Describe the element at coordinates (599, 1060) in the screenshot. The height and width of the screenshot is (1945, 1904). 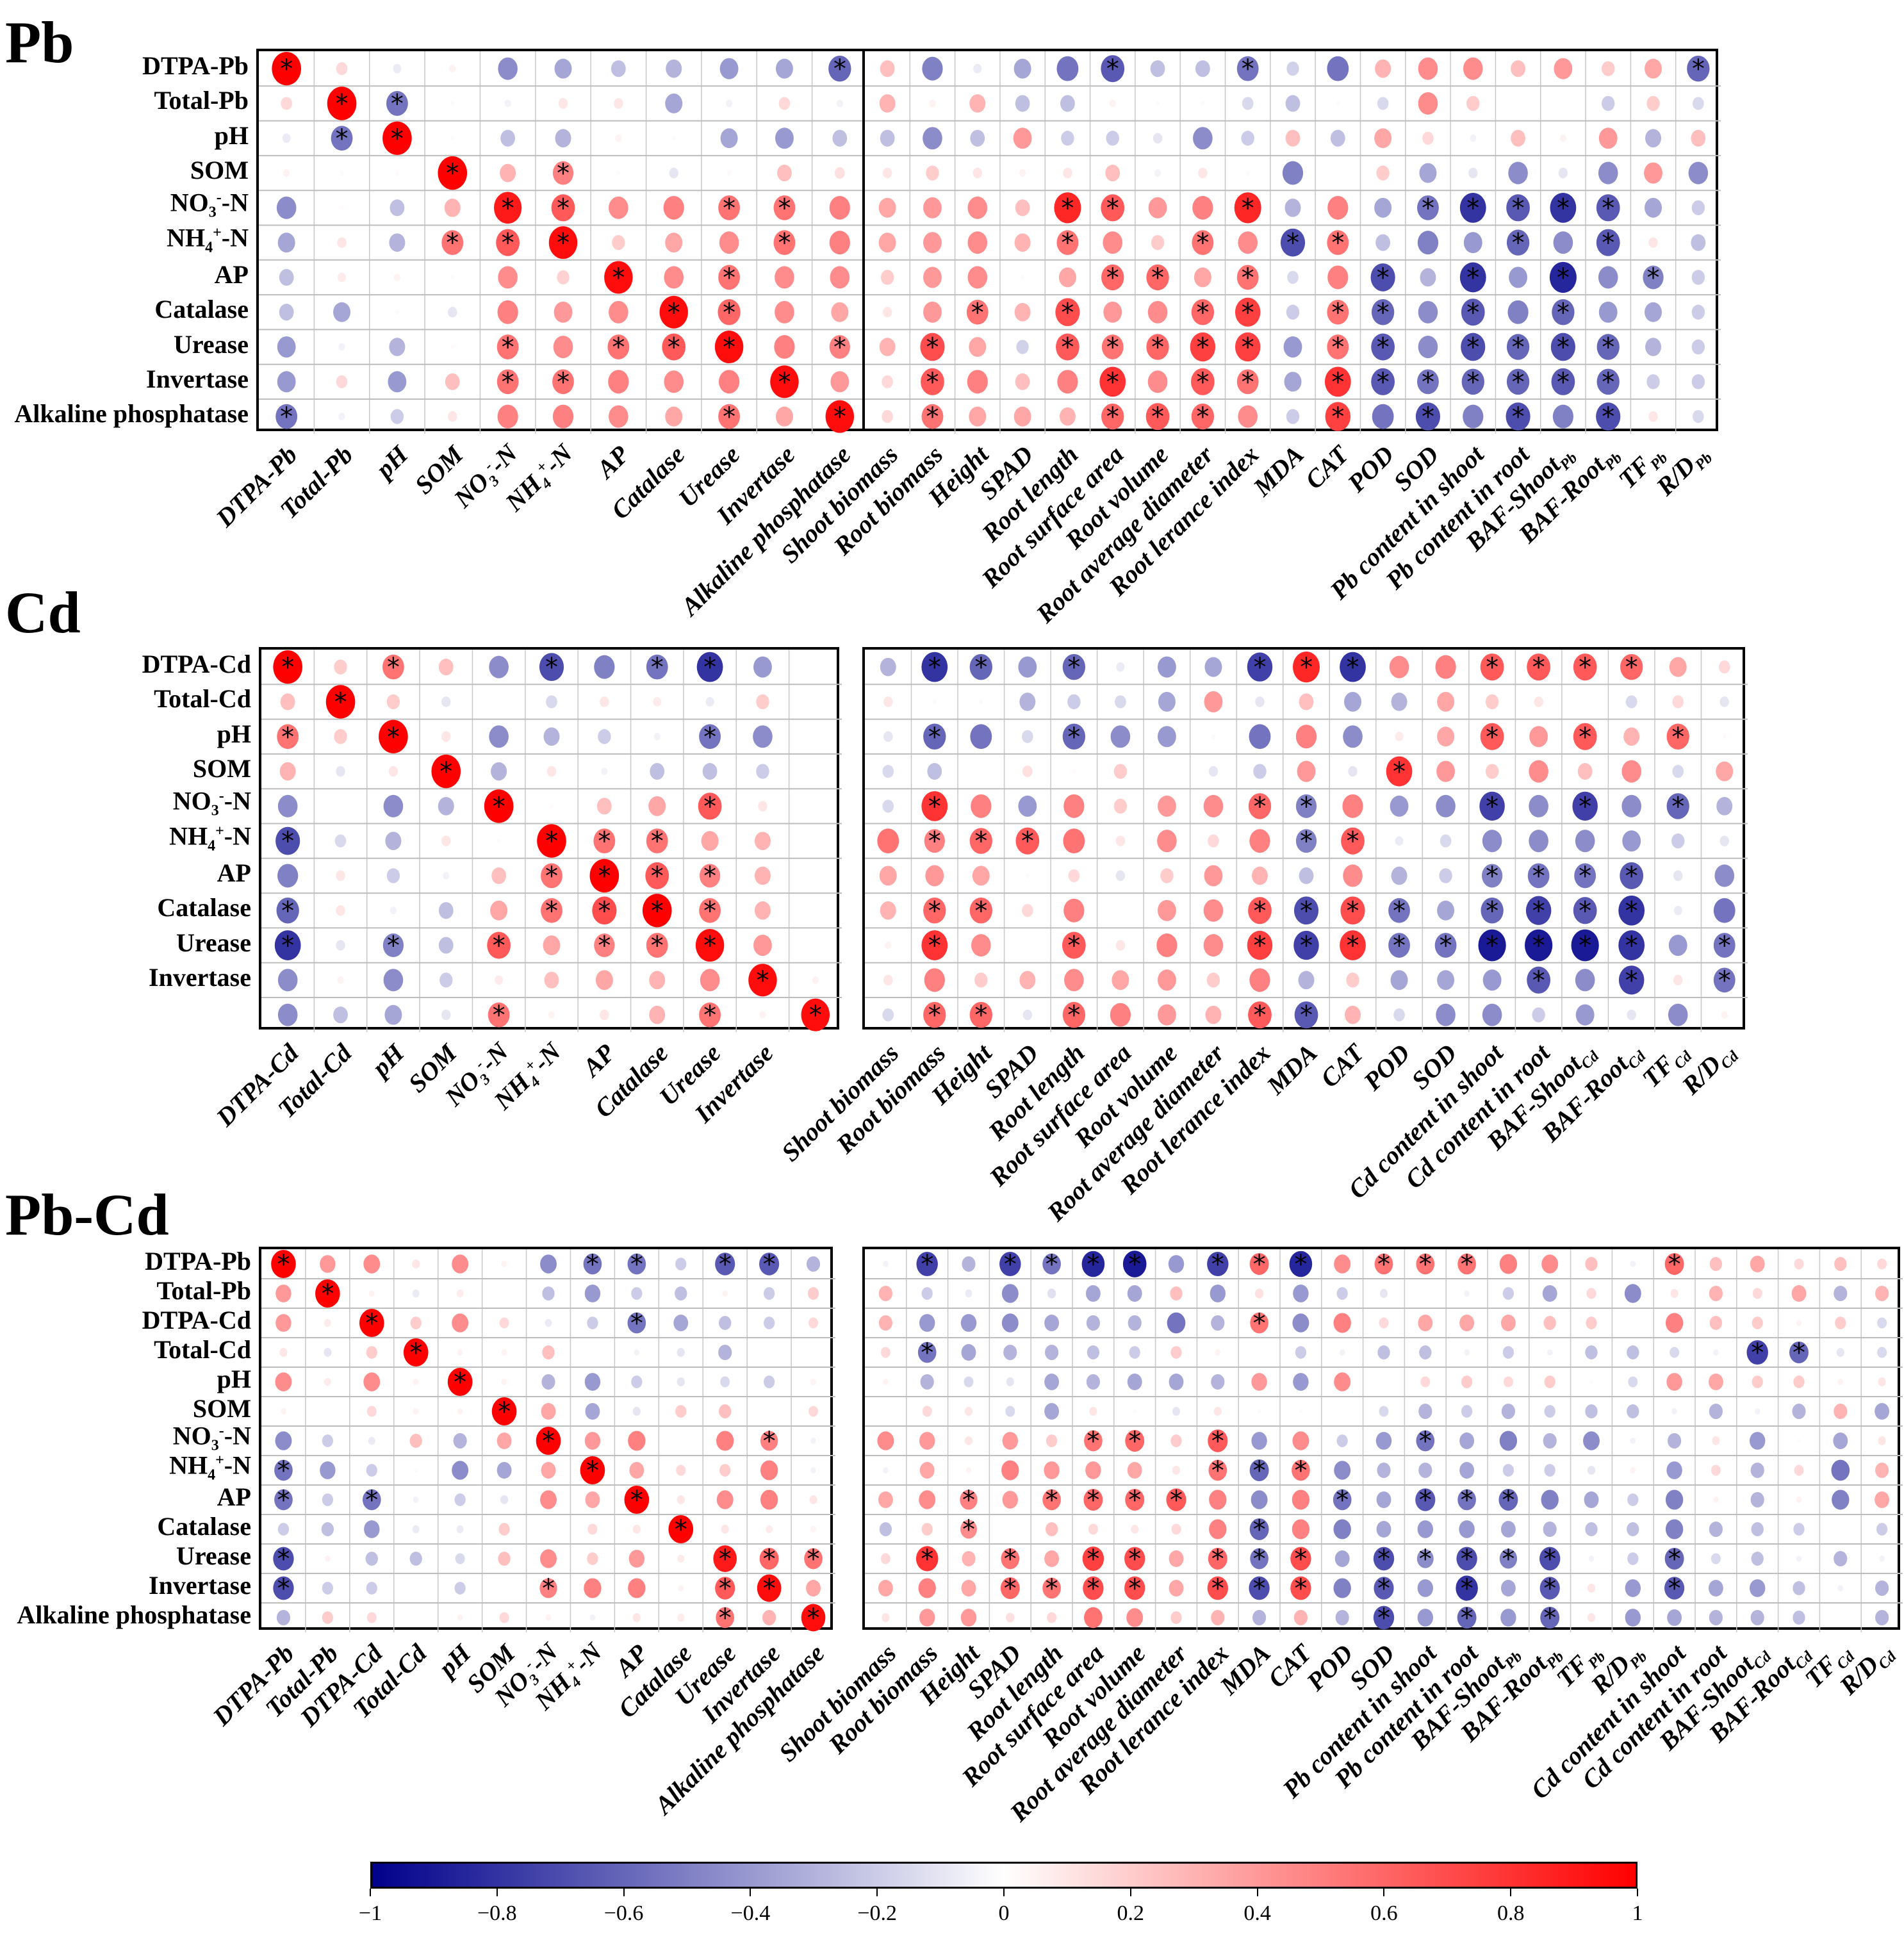
I see `column-label: AP` at that location.